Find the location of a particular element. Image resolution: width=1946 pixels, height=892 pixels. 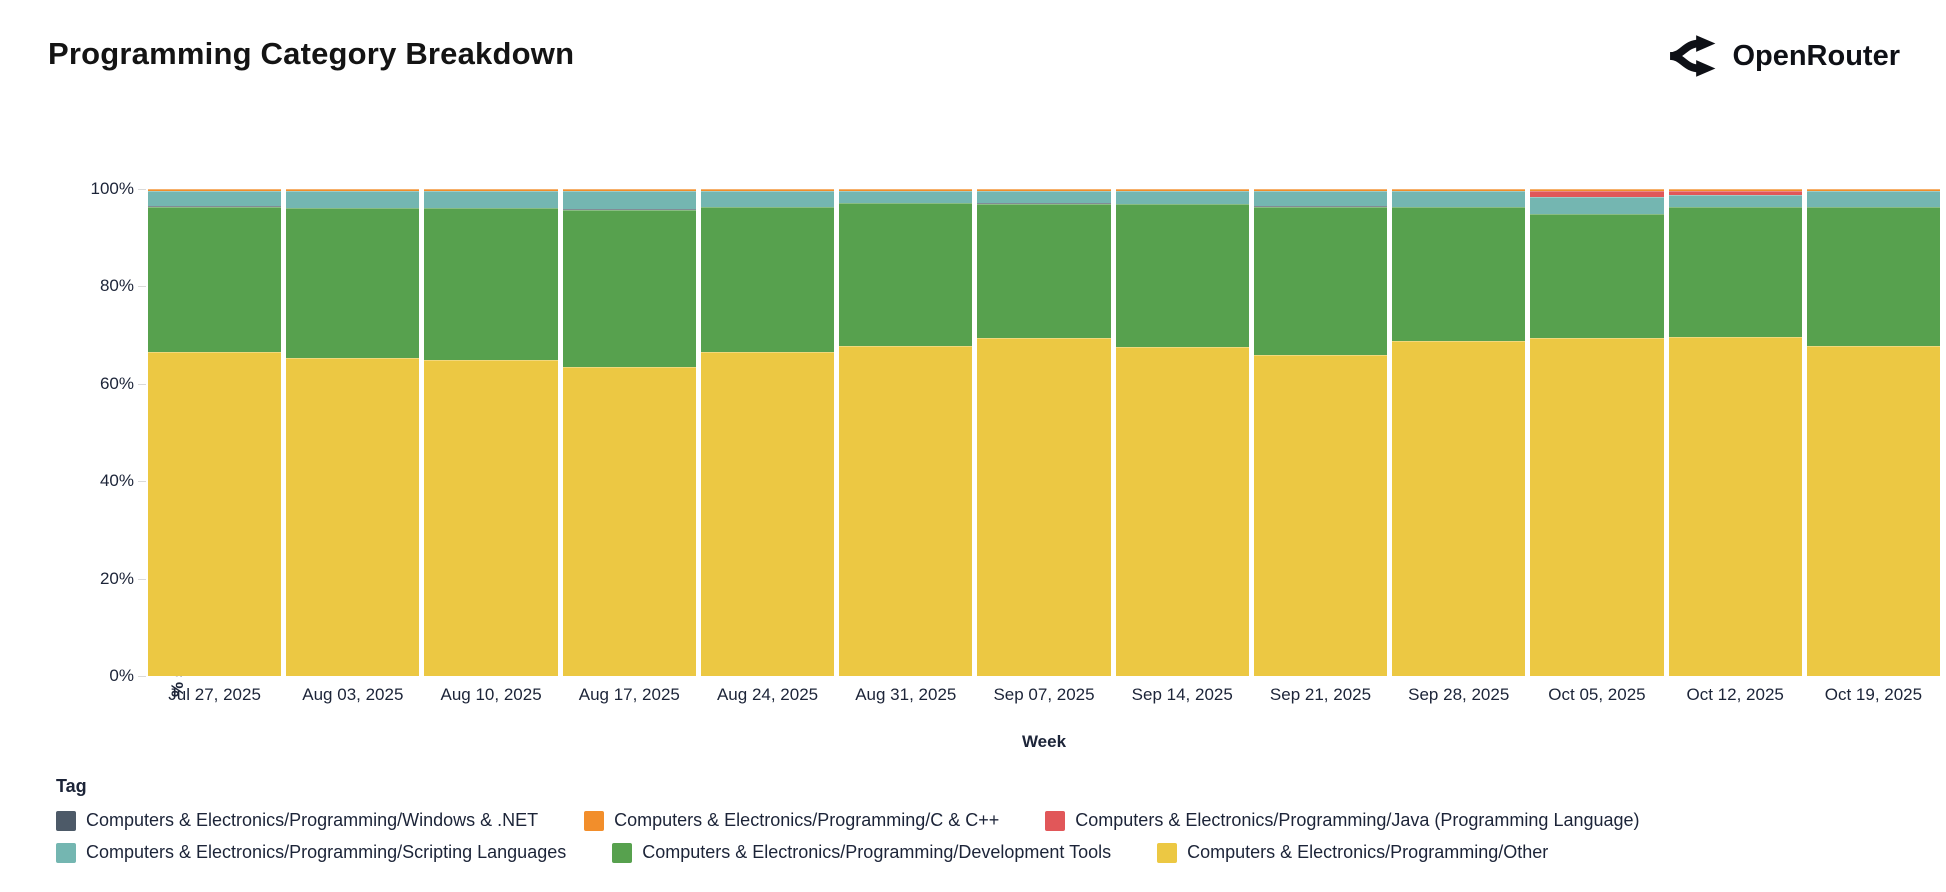

bar-oct-05-2025 is located at coordinates (1597, 432).